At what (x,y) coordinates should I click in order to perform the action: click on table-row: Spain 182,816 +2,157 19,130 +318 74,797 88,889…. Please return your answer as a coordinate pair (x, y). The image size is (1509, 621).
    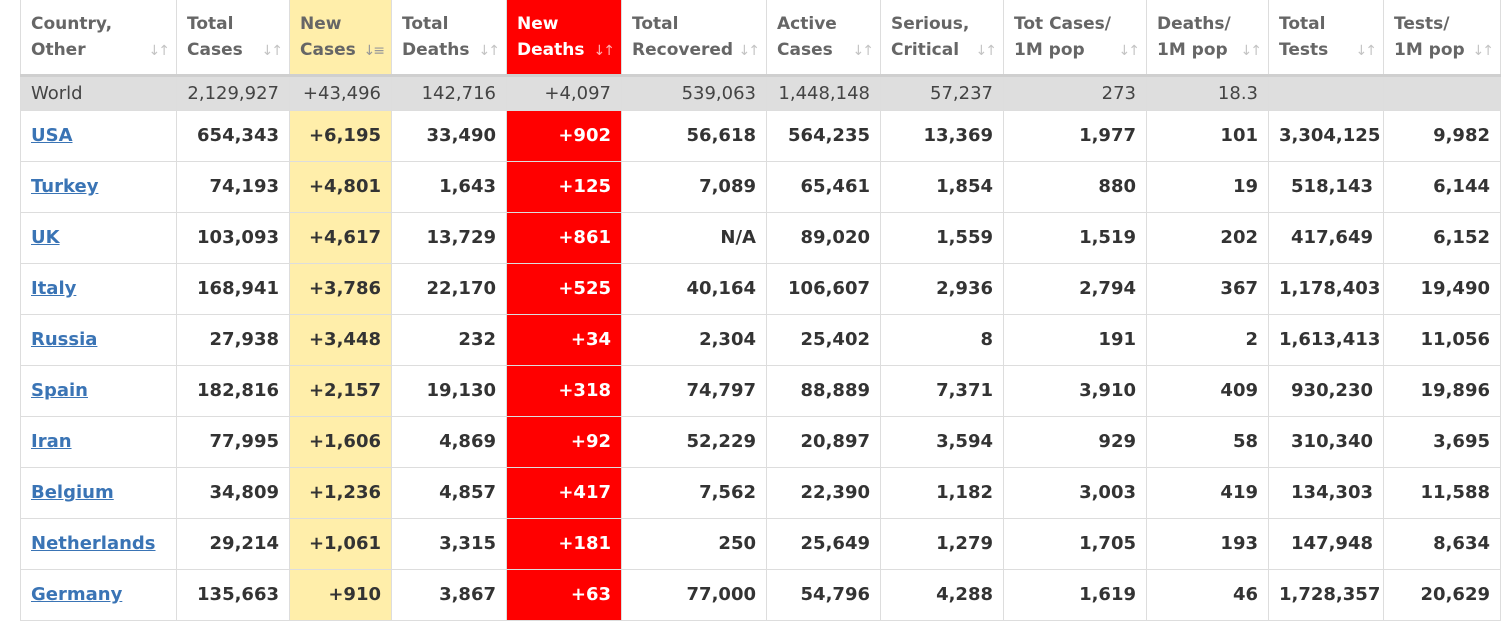
    Looking at the image, I should click on (760, 391).